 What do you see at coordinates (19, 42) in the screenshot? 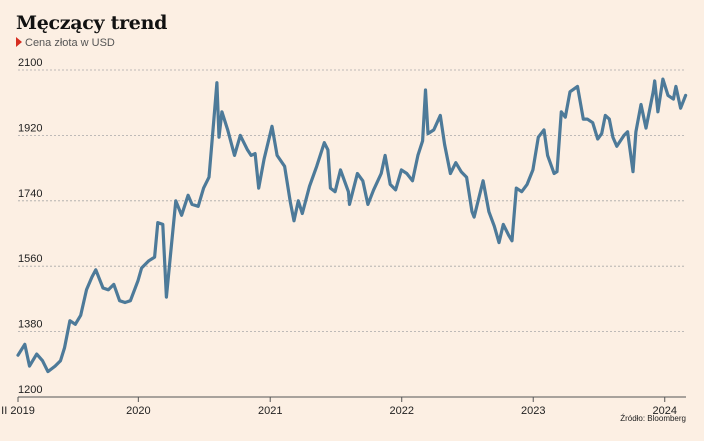
I see `red-triangle-icon` at bounding box center [19, 42].